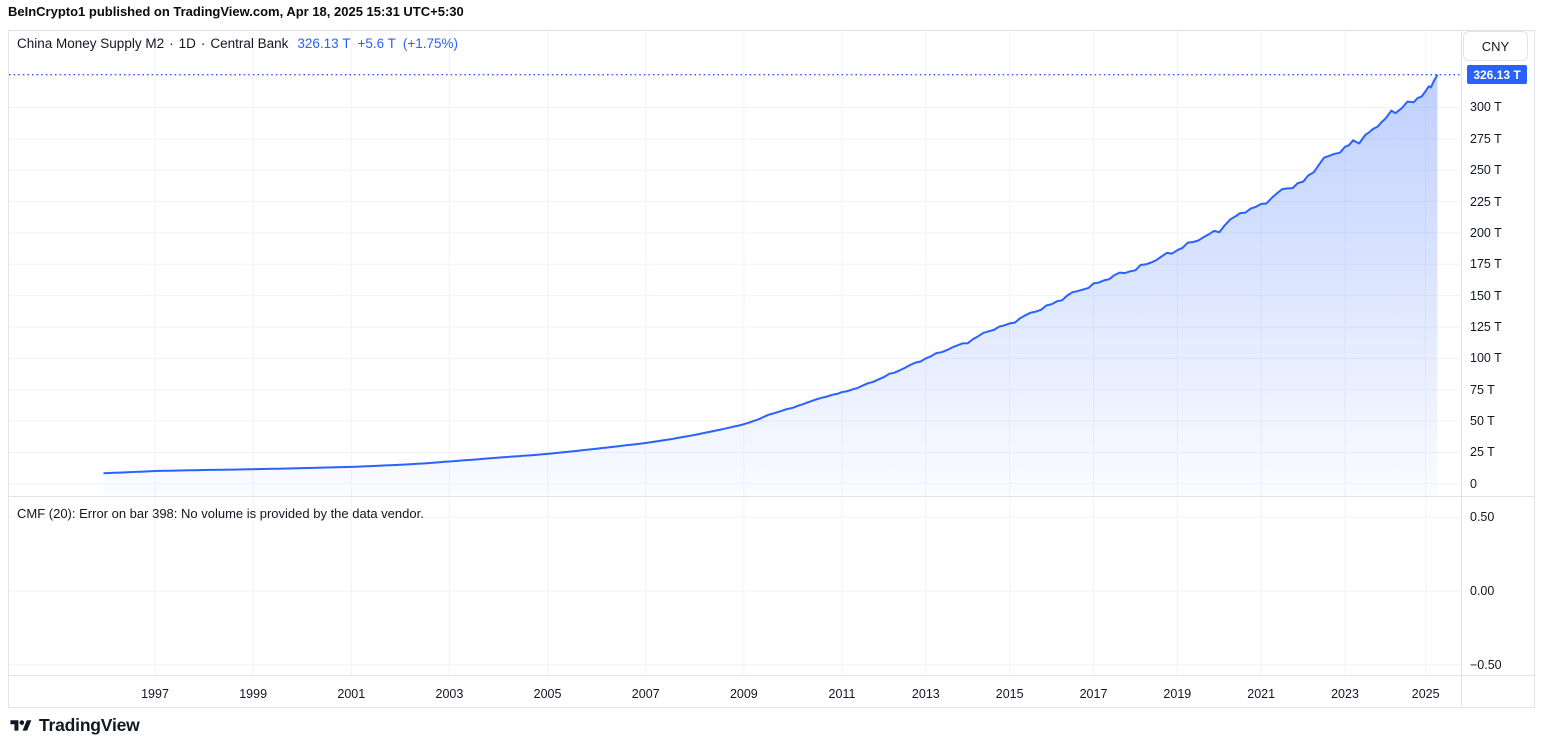 This screenshot has height=744, width=1543. What do you see at coordinates (1497, 75) in the screenshot?
I see `current-price-badge: 326.13 T` at bounding box center [1497, 75].